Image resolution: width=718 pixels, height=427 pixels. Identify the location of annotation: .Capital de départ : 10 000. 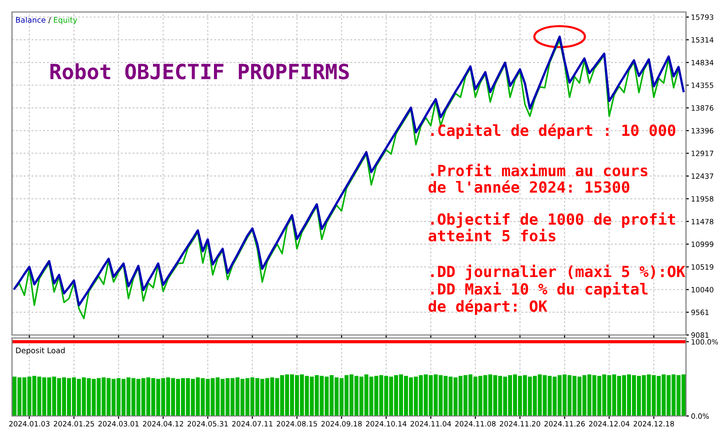
(553, 131).